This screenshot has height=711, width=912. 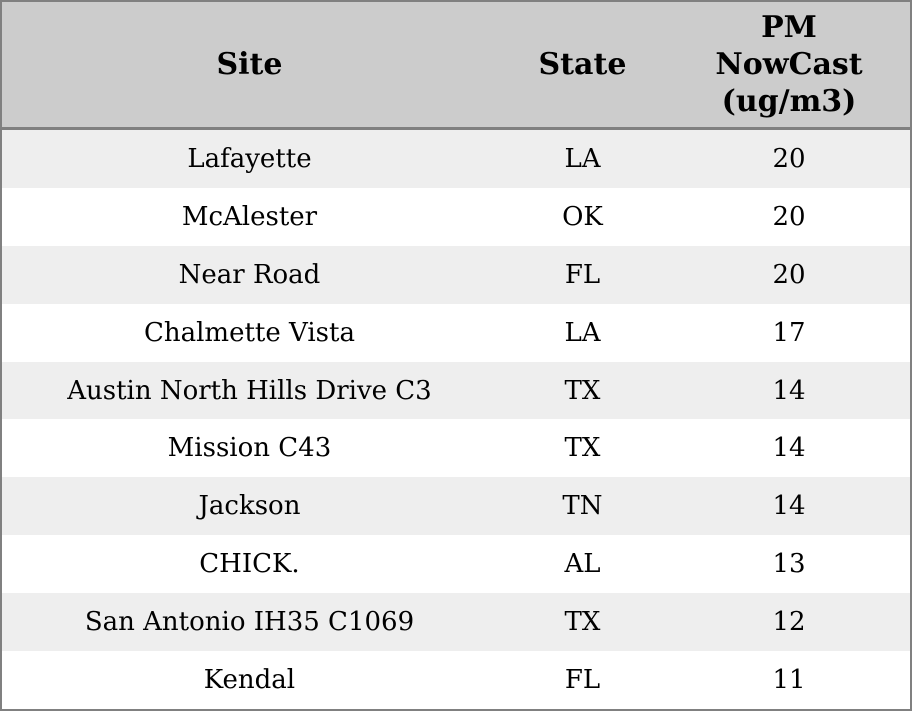 I want to click on cell-site: Chalmette Vista, so click(x=249, y=332).